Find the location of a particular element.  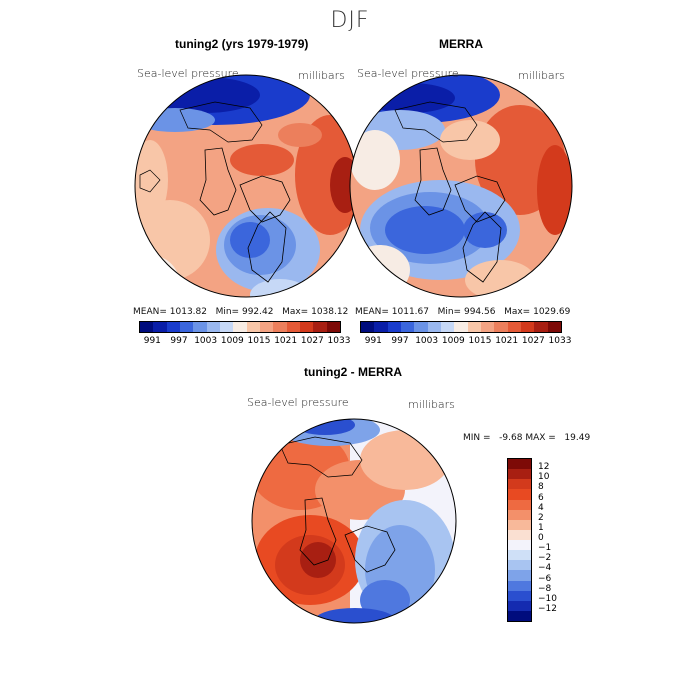

colorbar-label: 1021 is located at coordinates (286, 341).